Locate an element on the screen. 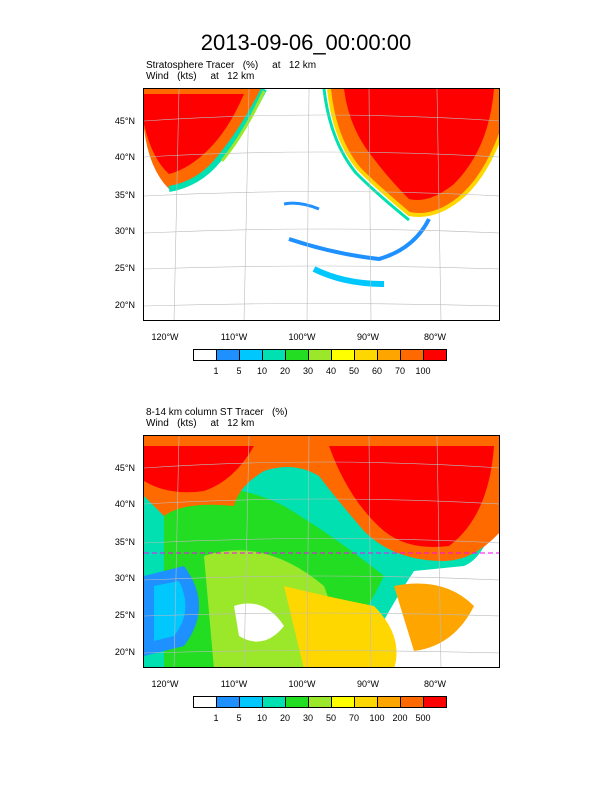 This screenshot has width=612, height=792. panel1-lat-35: 35°N is located at coordinates (124, 195).